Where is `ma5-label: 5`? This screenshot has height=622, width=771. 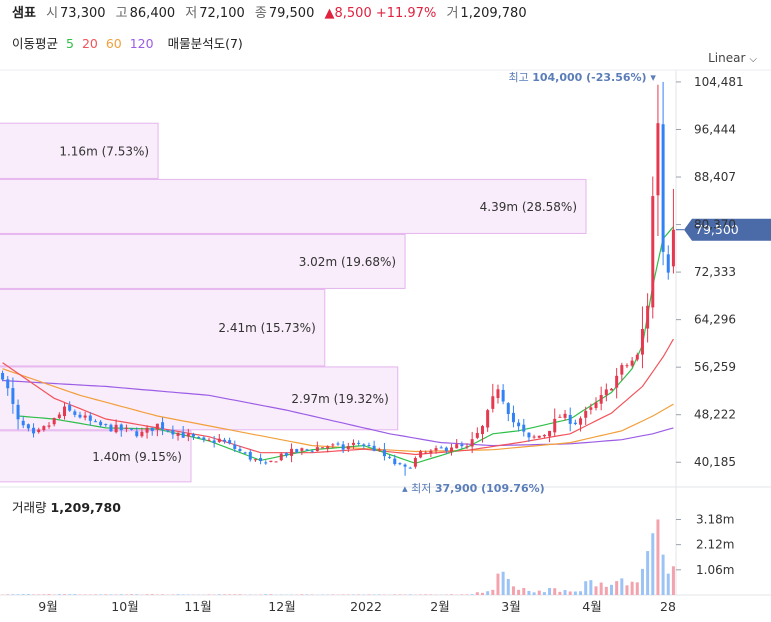 ma5-label: 5 is located at coordinates (70, 43).